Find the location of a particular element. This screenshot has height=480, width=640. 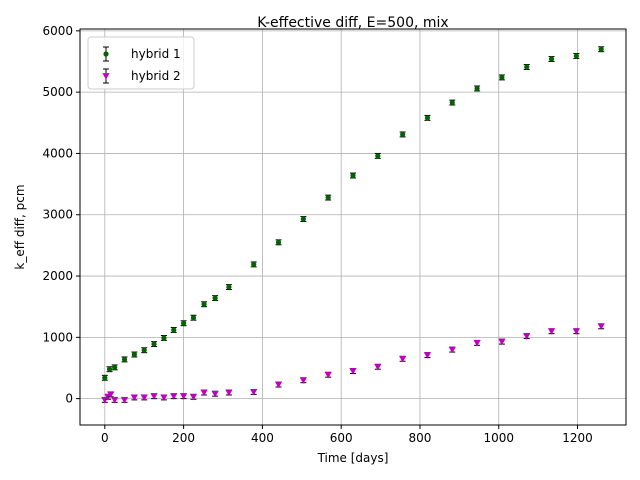

legend: hybrid 1 hybrid 2 is located at coordinates (141, 63).